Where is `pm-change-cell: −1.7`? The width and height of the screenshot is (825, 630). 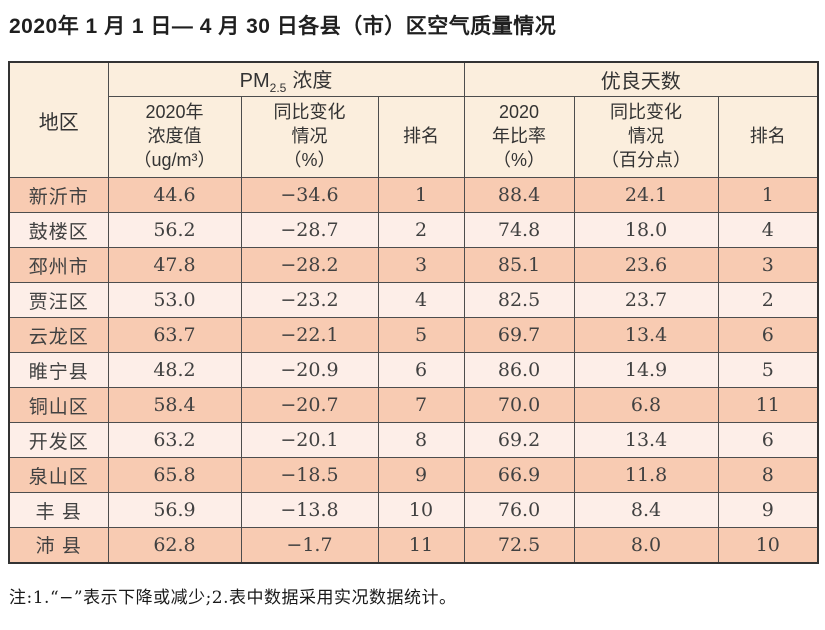
pm-change-cell: −1.7 is located at coordinates (309, 545).